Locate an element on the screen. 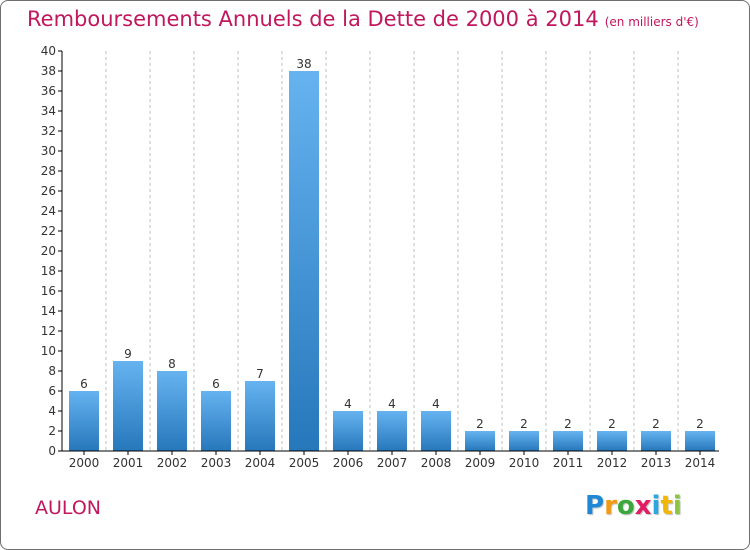 The image size is (750, 550). y-tick-label: 16 is located at coordinates (48, 291).